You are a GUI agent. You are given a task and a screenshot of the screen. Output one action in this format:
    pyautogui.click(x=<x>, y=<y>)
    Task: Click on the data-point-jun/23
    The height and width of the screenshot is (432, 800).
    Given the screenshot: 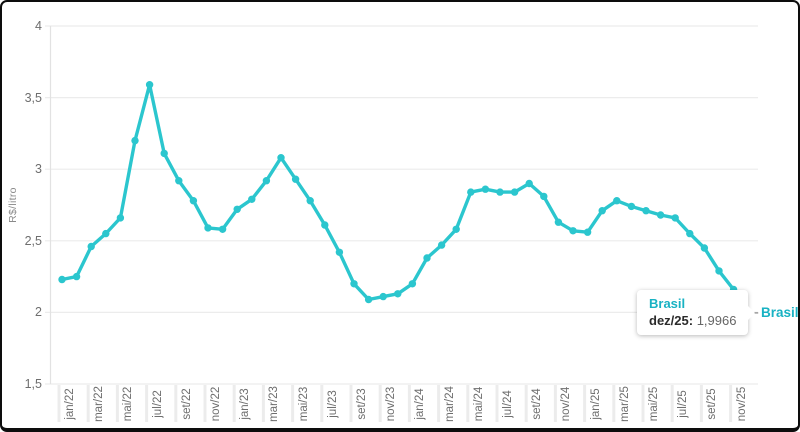 What is the action you would take?
    pyautogui.click(x=310, y=201)
    